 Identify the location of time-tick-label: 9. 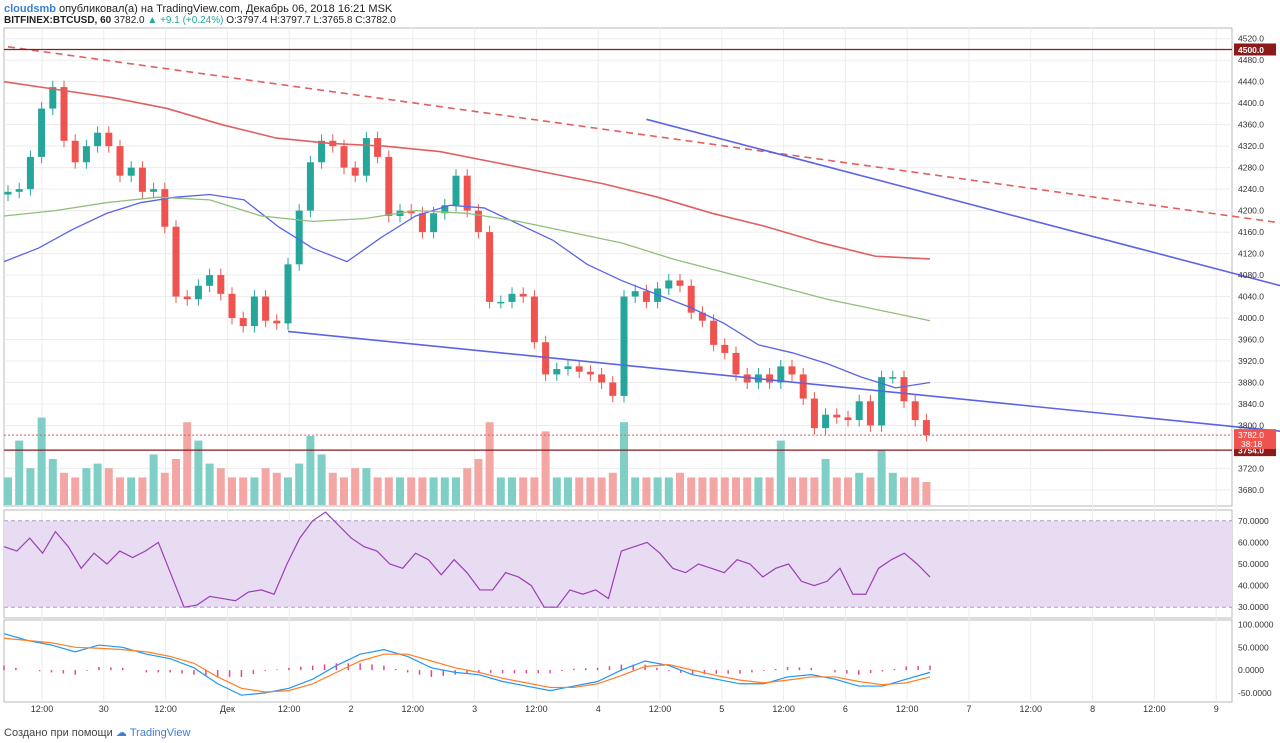
(1216, 709).